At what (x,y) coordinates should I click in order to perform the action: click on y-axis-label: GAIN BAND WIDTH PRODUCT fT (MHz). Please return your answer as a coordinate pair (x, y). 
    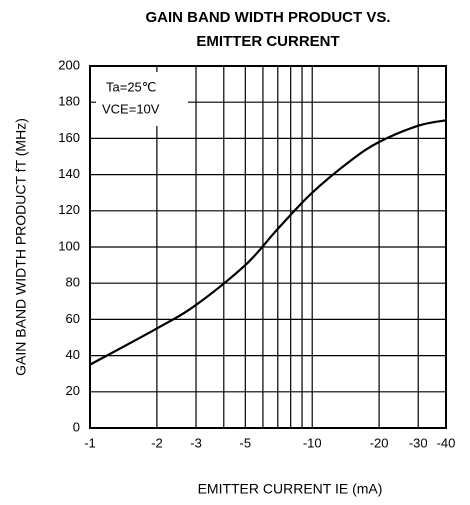
    Looking at the image, I should click on (21, 247).